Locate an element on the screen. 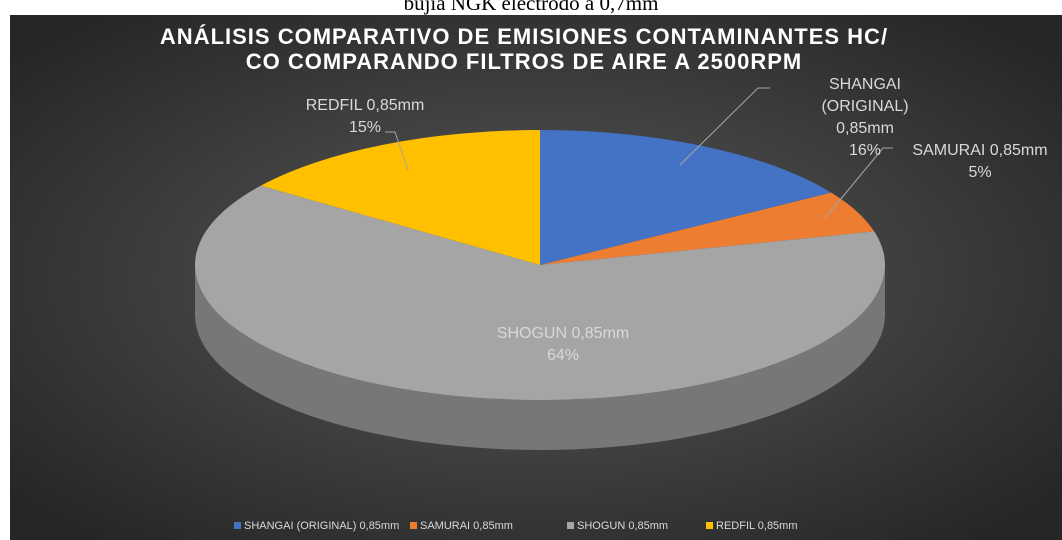 This screenshot has width=1062, height=540. data-label: SHOGUN 0,85mm 64% is located at coordinates (563, 345).